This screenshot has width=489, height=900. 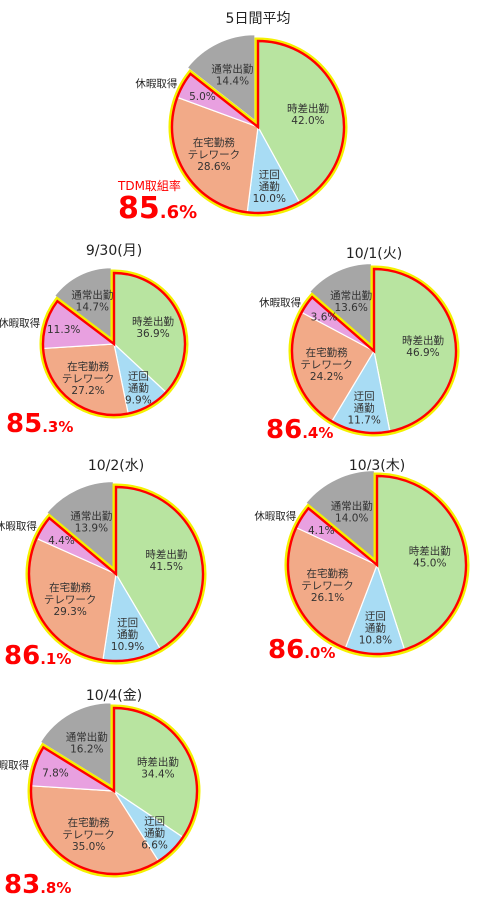 What do you see at coordinates (91, 528) in the screenshot?
I see `value-label: 13.9%` at bounding box center [91, 528].